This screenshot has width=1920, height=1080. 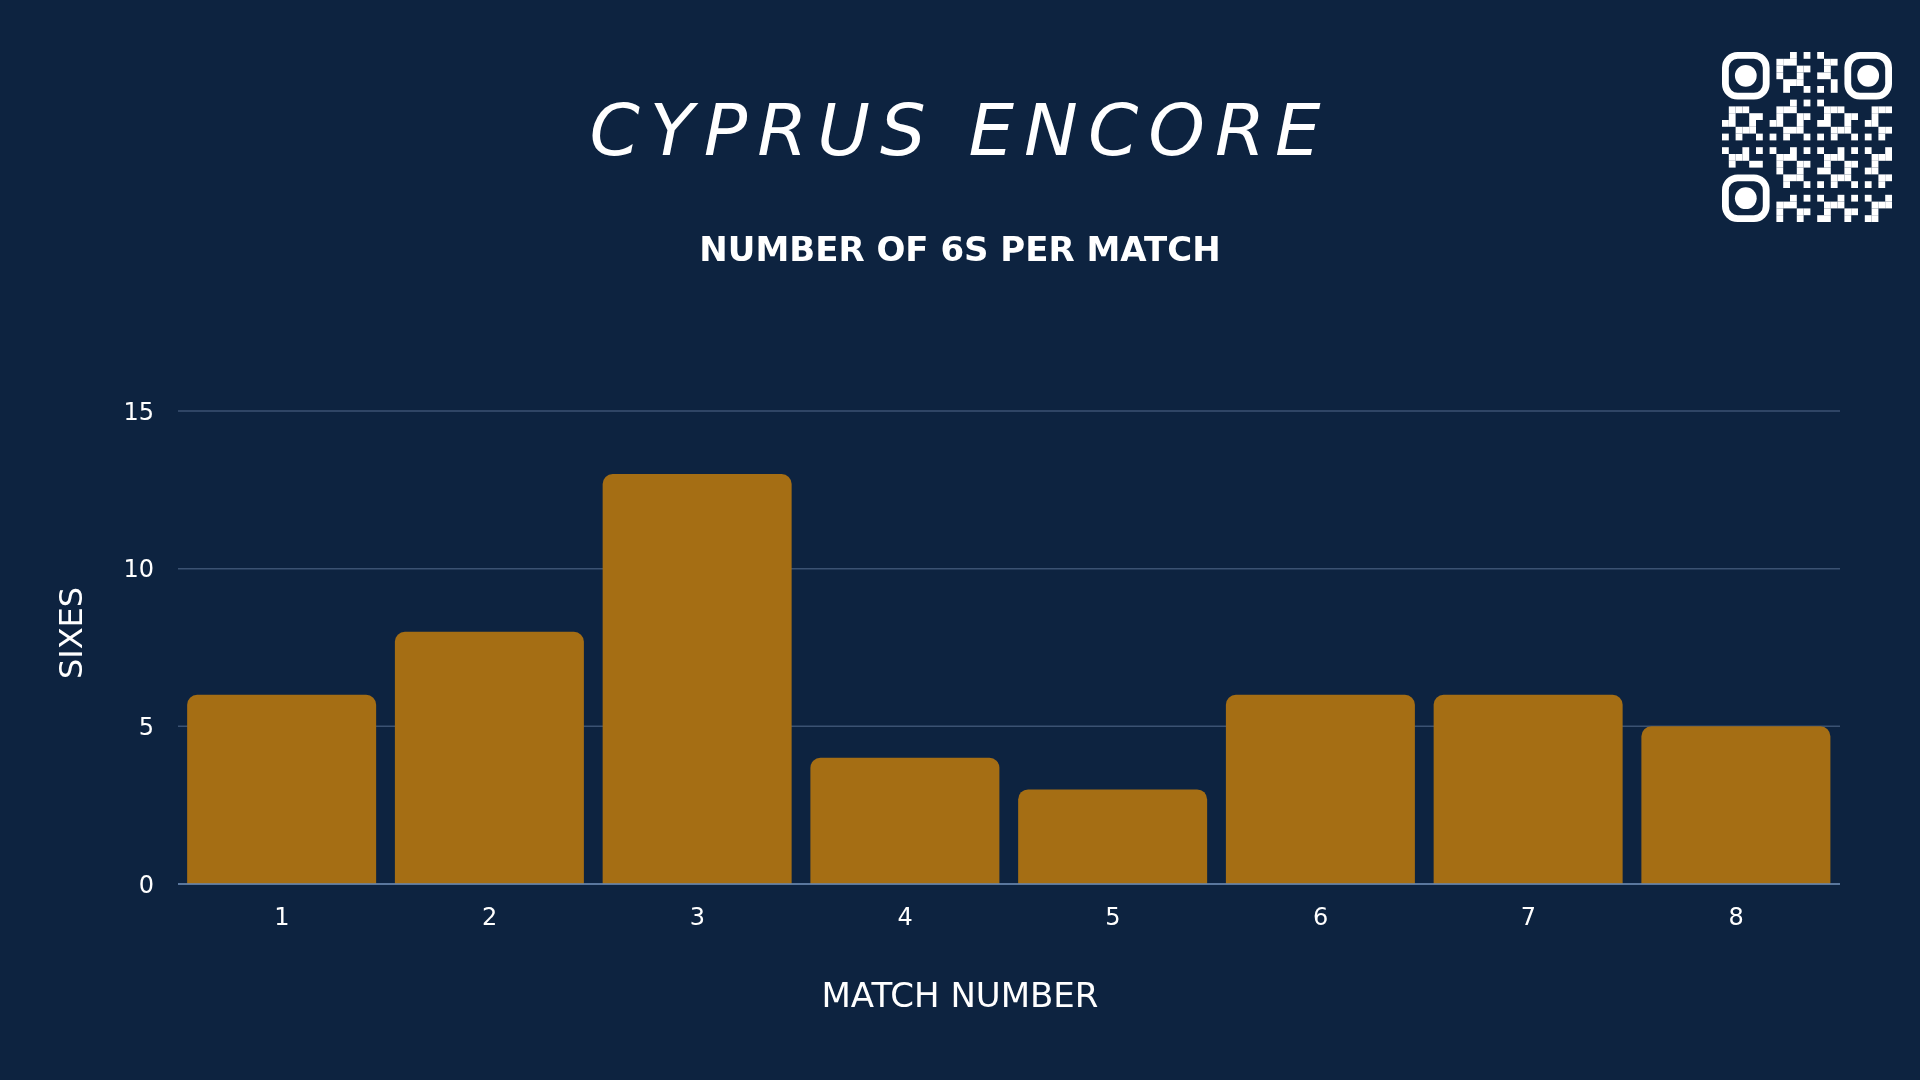 I want to click on x-tick-label: 7, so click(x=1528, y=917).